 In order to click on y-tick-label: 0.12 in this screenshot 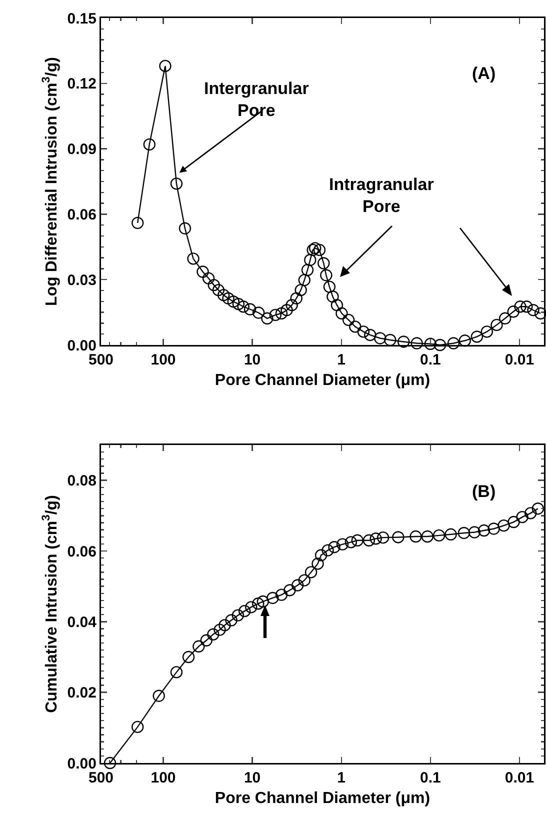, I will do `click(81, 84)`.